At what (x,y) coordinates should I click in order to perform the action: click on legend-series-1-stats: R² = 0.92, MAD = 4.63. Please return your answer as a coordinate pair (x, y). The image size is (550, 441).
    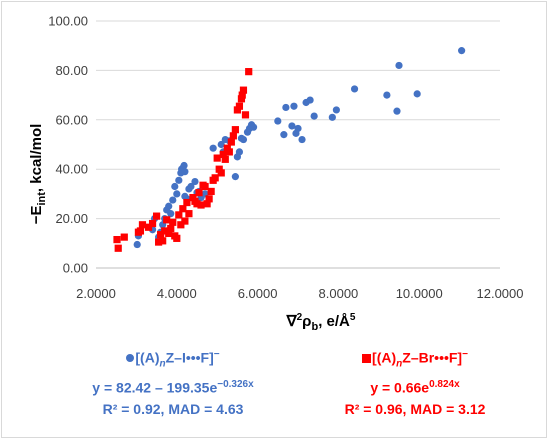
    Looking at the image, I should click on (173, 409).